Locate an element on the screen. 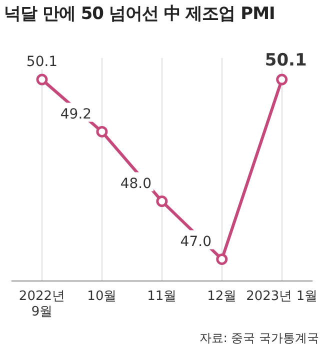 Image resolution: width=327 pixels, height=351 pixels. data-label: 48.0 is located at coordinates (136, 184).